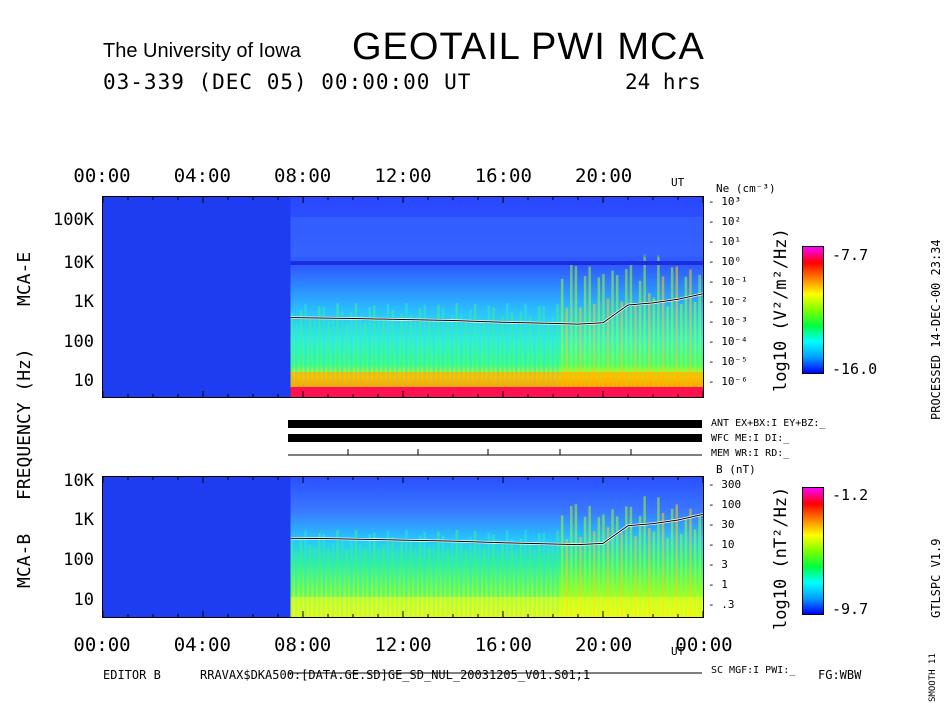 The height and width of the screenshot is (720, 945). What do you see at coordinates (495, 673) in the screenshot?
I see `sc-line` at bounding box center [495, 673].